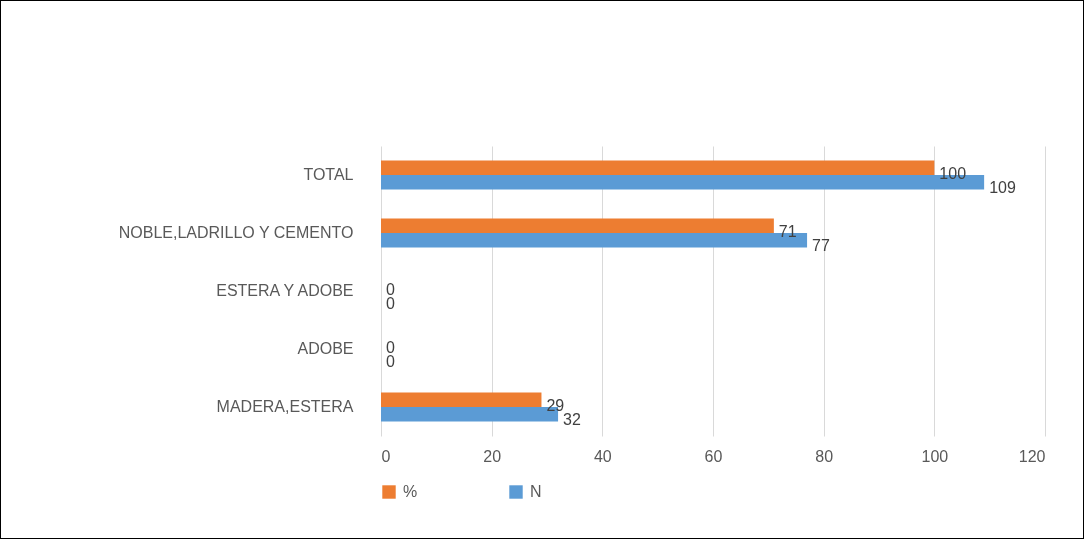 This screenshot has height=541, width=1086. What do you see at coordinates (410, 491) in the screenshot?
I see `legend-label: %` at bounding box center [410, 491].